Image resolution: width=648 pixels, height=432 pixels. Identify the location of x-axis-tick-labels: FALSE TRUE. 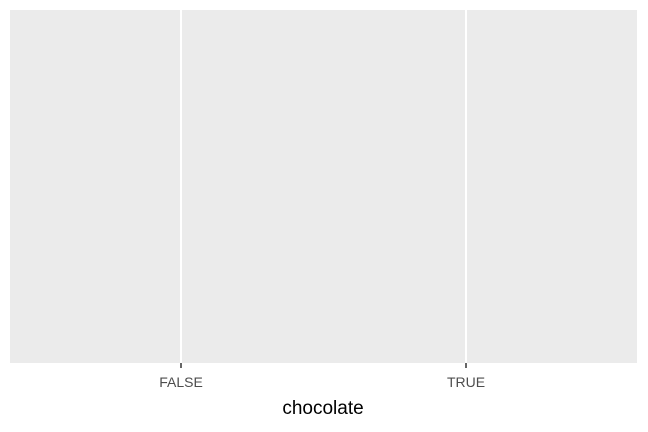
(322, 382).